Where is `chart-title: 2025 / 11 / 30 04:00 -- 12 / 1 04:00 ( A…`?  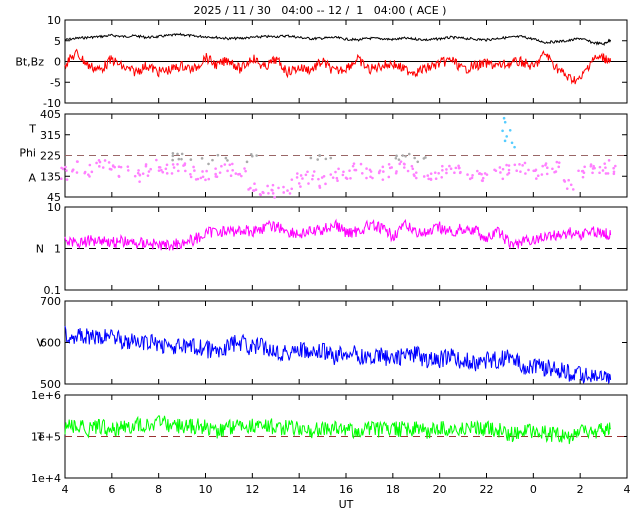 chart-title: 2025 / 11 / 30 04:00 -- 12 / 1 04:00 ( A… is located at coordinates (320, 10).